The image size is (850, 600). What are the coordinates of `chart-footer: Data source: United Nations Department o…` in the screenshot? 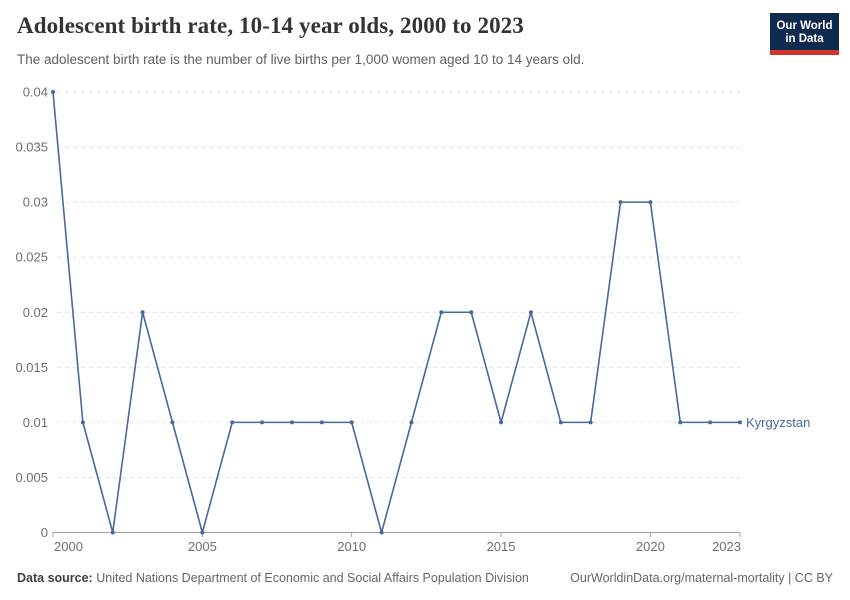 It's located at (425, 578).